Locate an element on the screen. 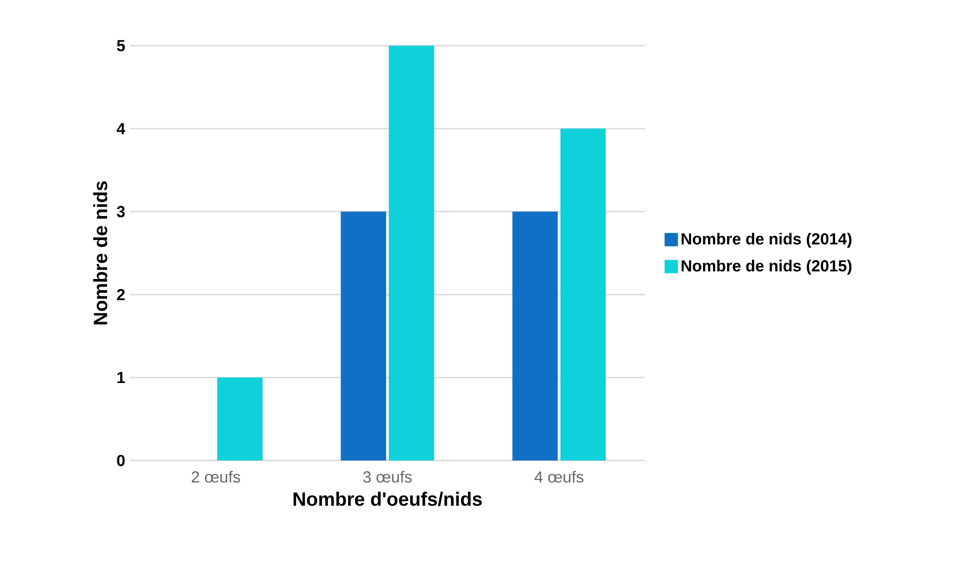 This screenshot has height=582, width=955. y-tick-label: 2 is located at coordinates (121, 294).